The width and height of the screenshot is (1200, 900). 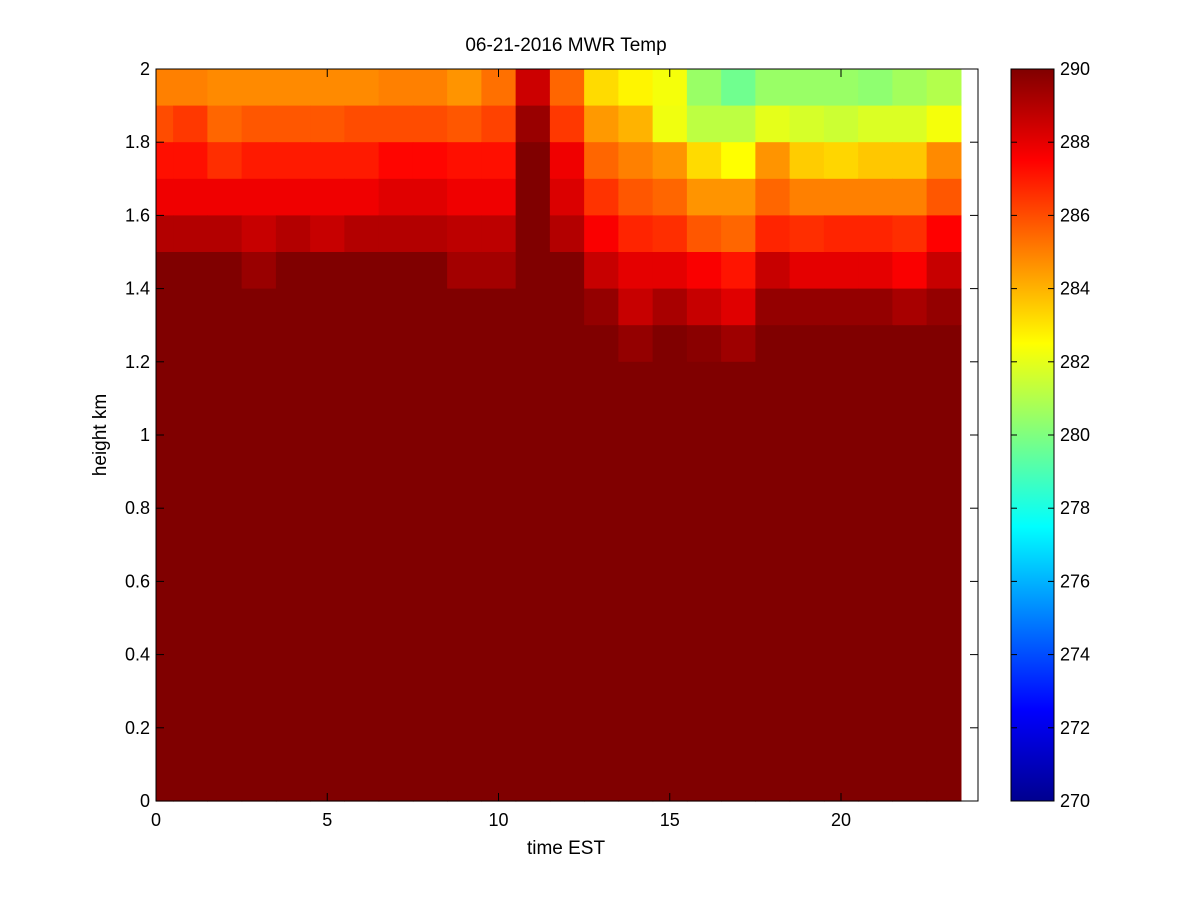 I want to click on y-tick-label: 1.8, so click(x=137, y=142).